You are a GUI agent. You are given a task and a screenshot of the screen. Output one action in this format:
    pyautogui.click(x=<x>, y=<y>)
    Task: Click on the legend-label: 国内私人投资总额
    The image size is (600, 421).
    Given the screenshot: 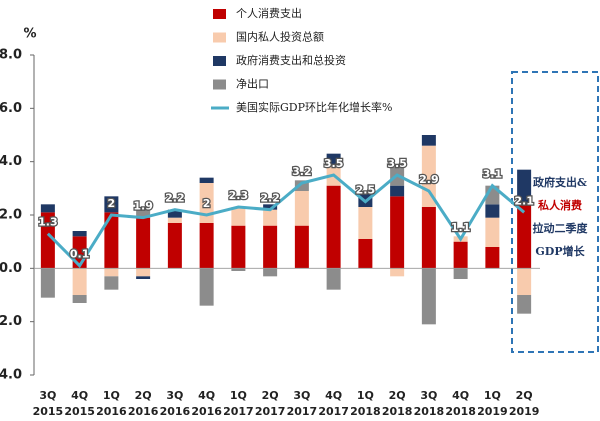 What is the action you would take?
    pyautogui.click(x=280, y=37)
    